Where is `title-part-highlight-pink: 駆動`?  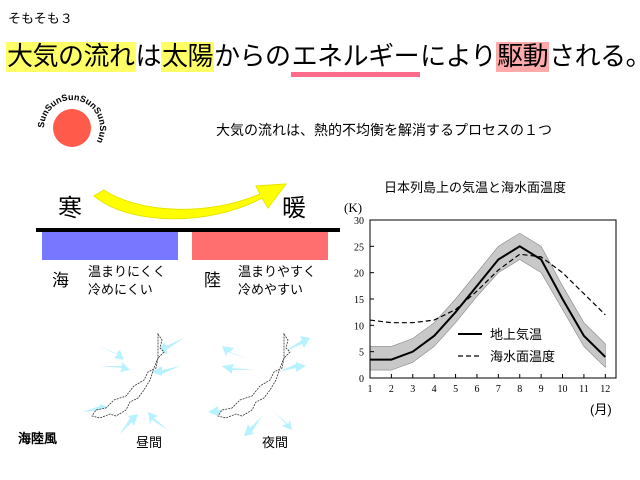
title-part-highlight-pink: 駆動 is located at coordinates (523, 57).